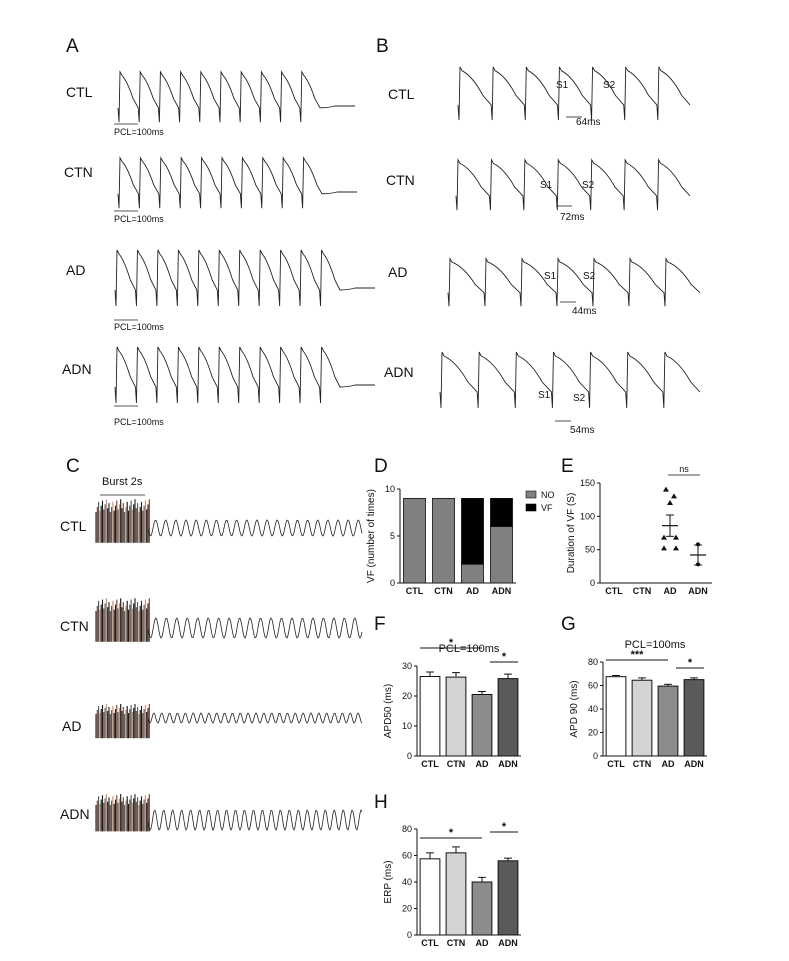 This screenshot has width=789, height=961. What do you see at coordinates (593, 709) in the screenshot?
I see `y-tick-label: 40` at bounding box center [593, 709].